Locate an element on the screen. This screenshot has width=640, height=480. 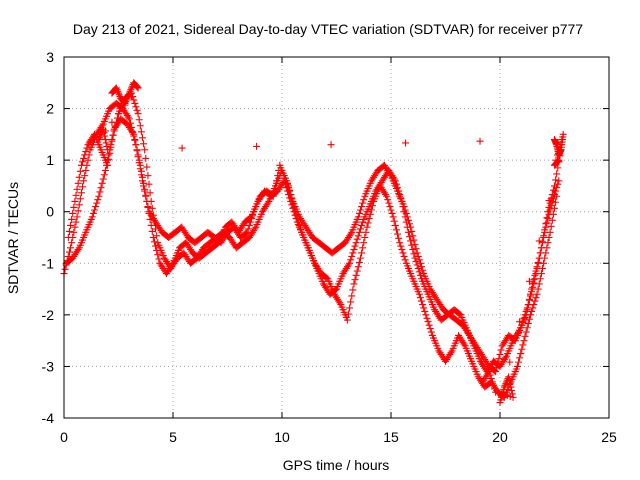
y-tick-label: 1 is located at coordinates (50, 160).